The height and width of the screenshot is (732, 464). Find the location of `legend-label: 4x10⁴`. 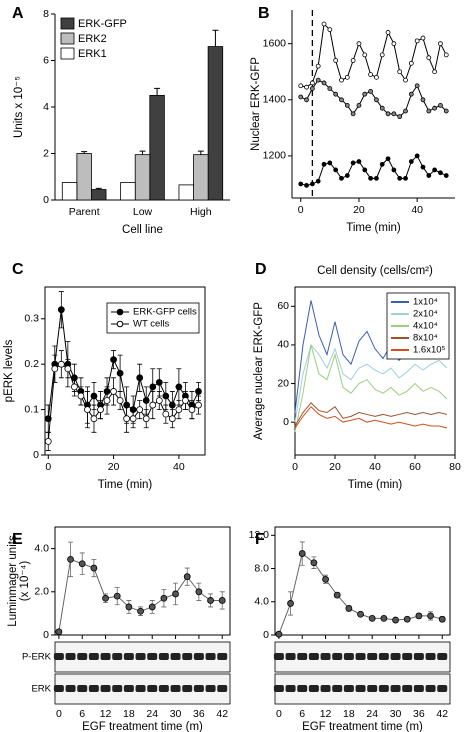

legend-label: 4x10⁴ is located at coordinates (425, 326).